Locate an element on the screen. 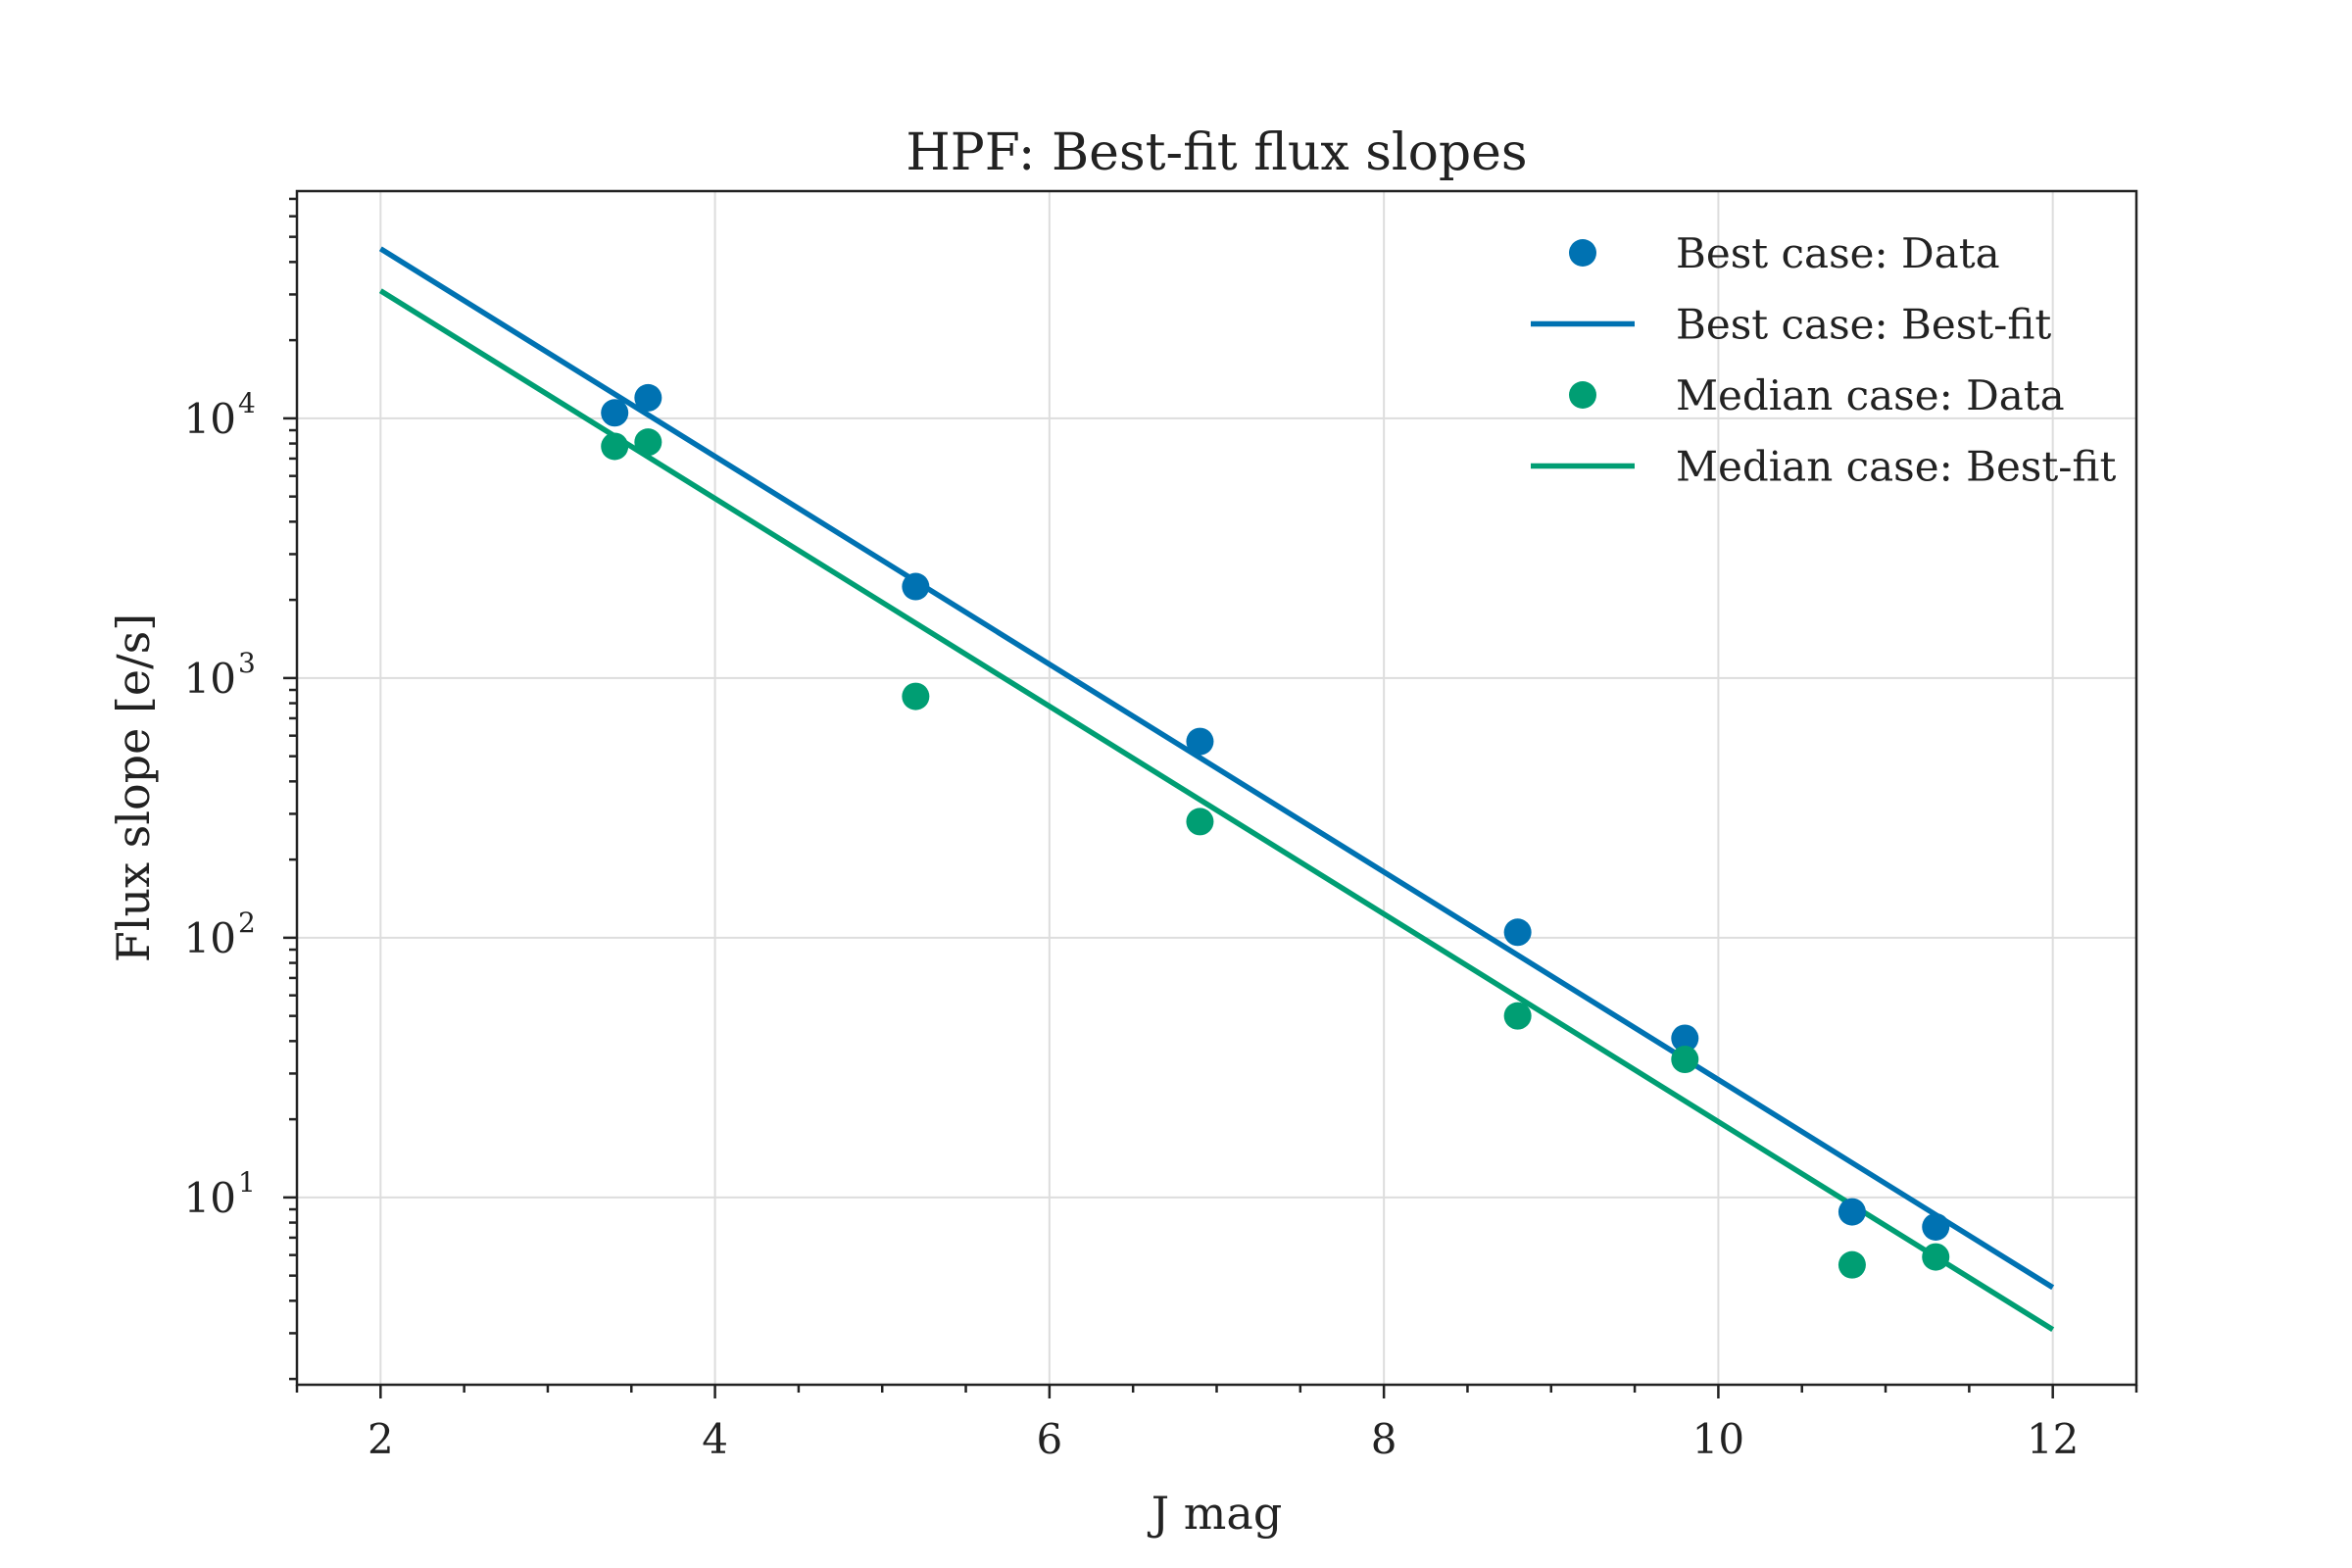 The width and height of the screenshot is (2352, 1568). x-tick-label: 2 is located at coordinates (381, 1439).